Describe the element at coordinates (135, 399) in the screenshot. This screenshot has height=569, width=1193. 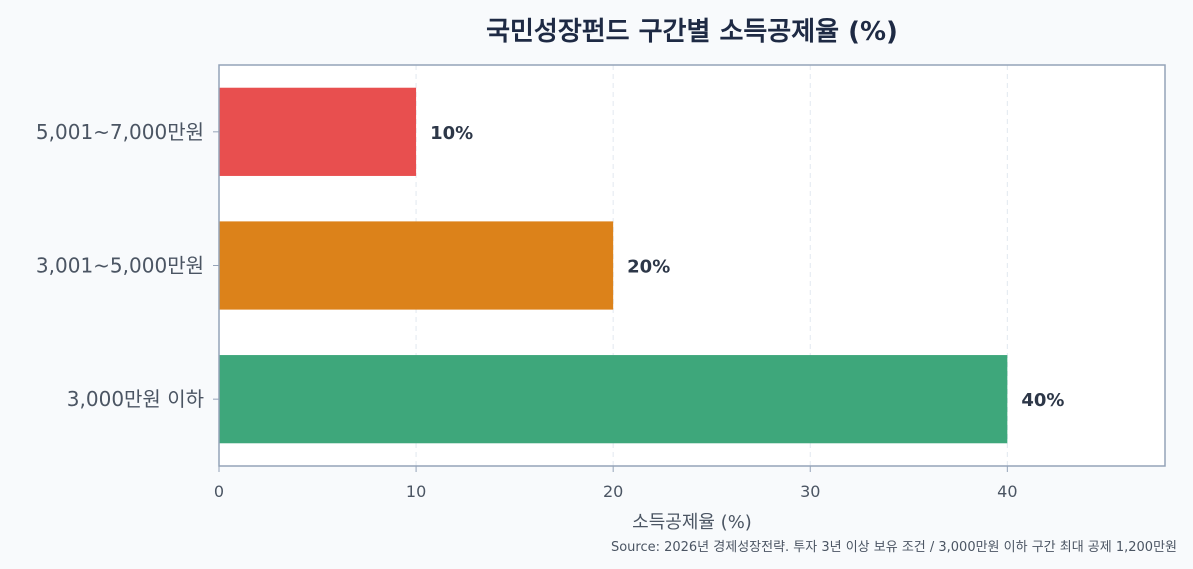
I see `y-tick-label: 3,000만원 이하` at that location.